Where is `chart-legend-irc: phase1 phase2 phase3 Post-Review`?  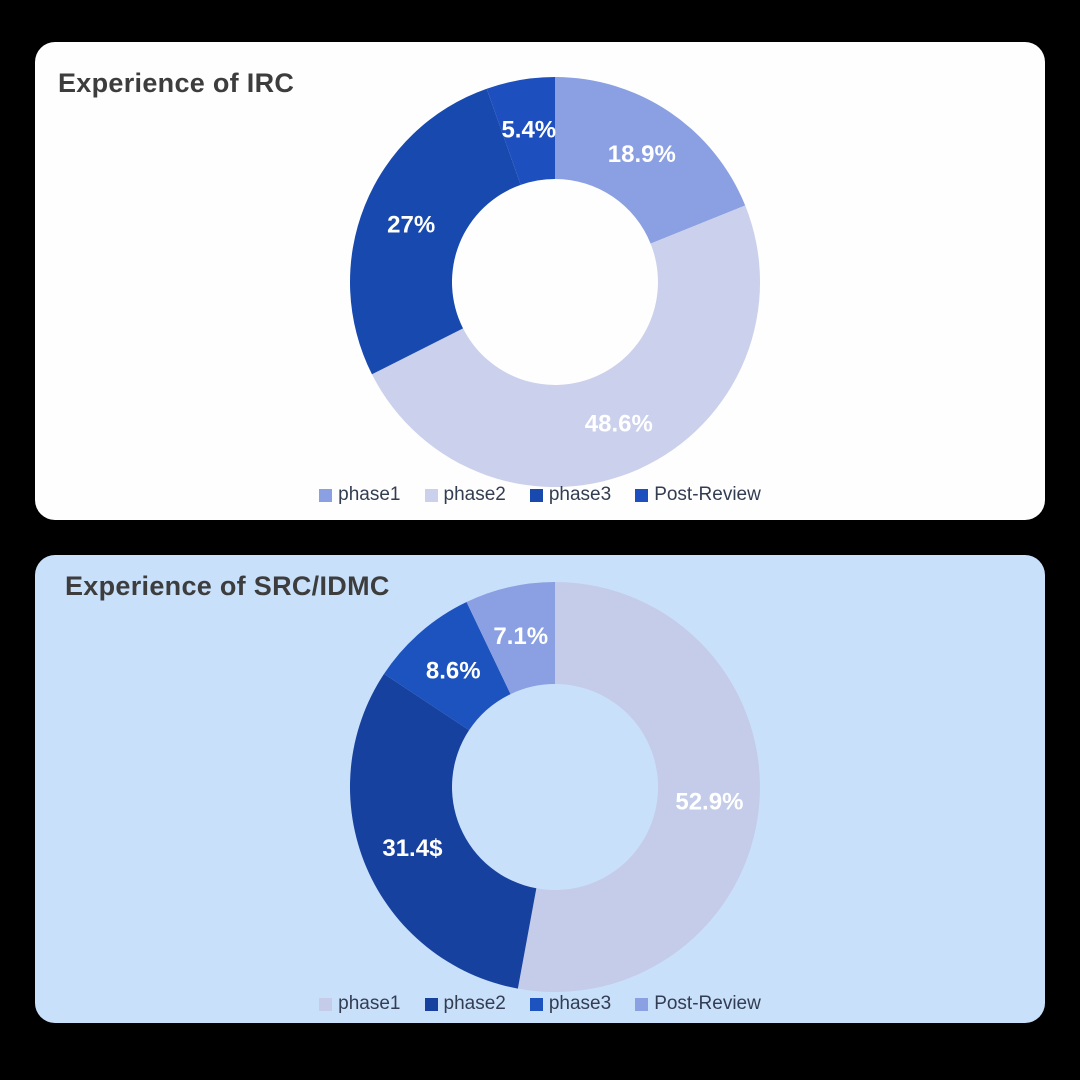
chart-legend-irc: phase1 phase2 phase3 Post-Review is located at coordinates (540, 495).